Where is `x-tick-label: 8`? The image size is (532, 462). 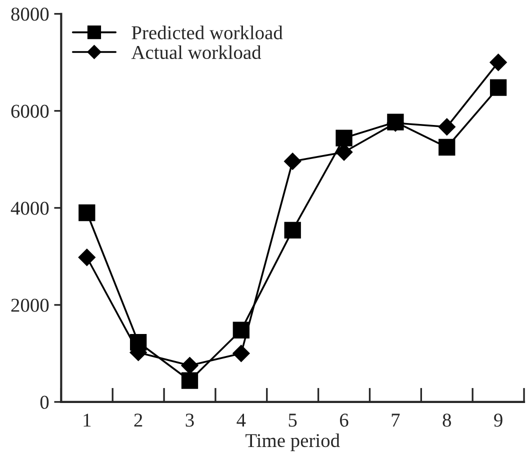
x-tick-label: 8 is located at coordinates (446, 420).